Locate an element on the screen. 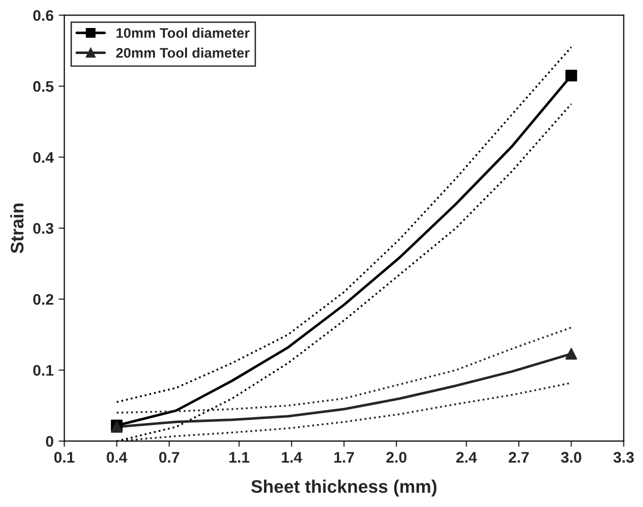 The image size is (643, 507). line-series is located at coordinates (344, 370).